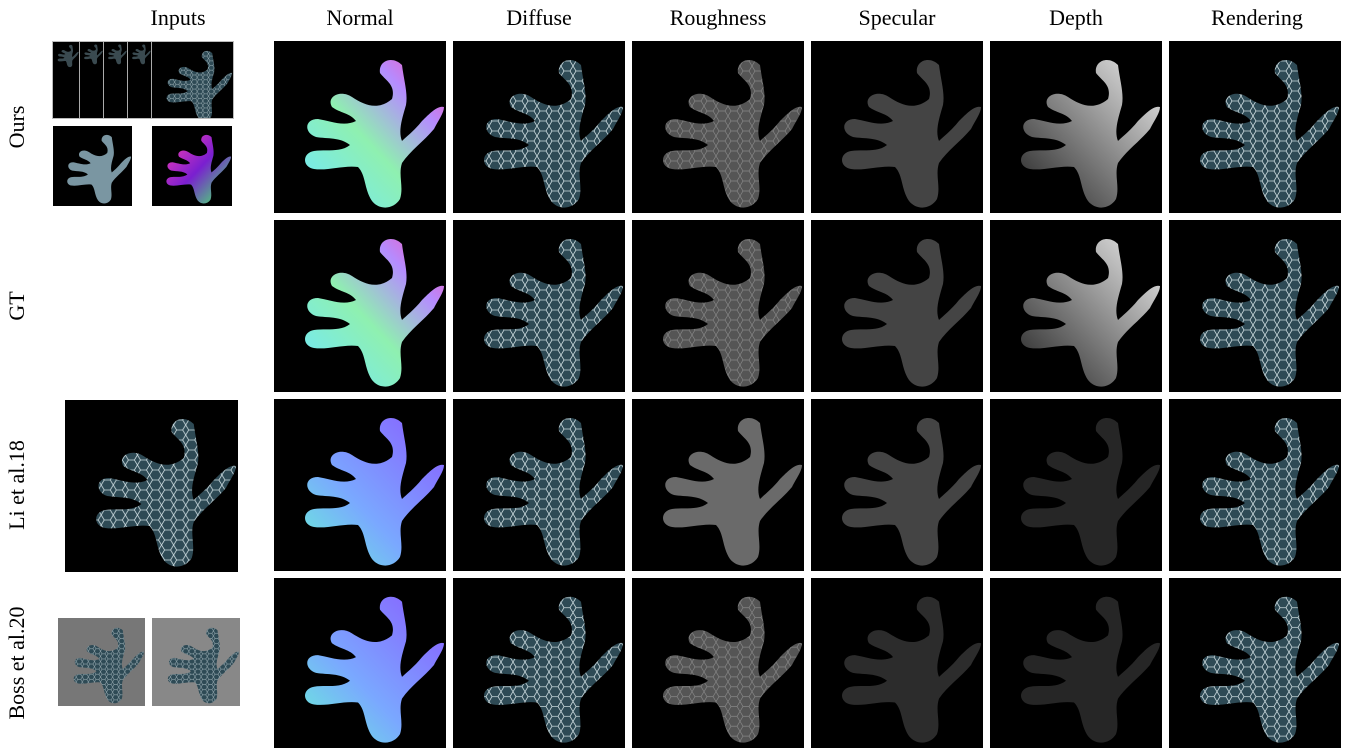 The height and width of the screenshot is (748, 1348). Describe the element at coordinates (360, 306) in the screenshot. I see `panel-normal-gt` at that location.